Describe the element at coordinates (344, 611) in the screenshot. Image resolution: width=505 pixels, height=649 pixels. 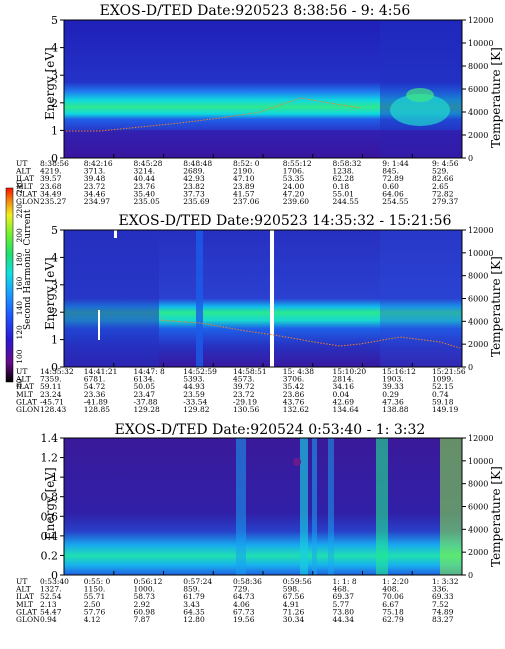
I see `panel-3-cell: 73.80` at that location.